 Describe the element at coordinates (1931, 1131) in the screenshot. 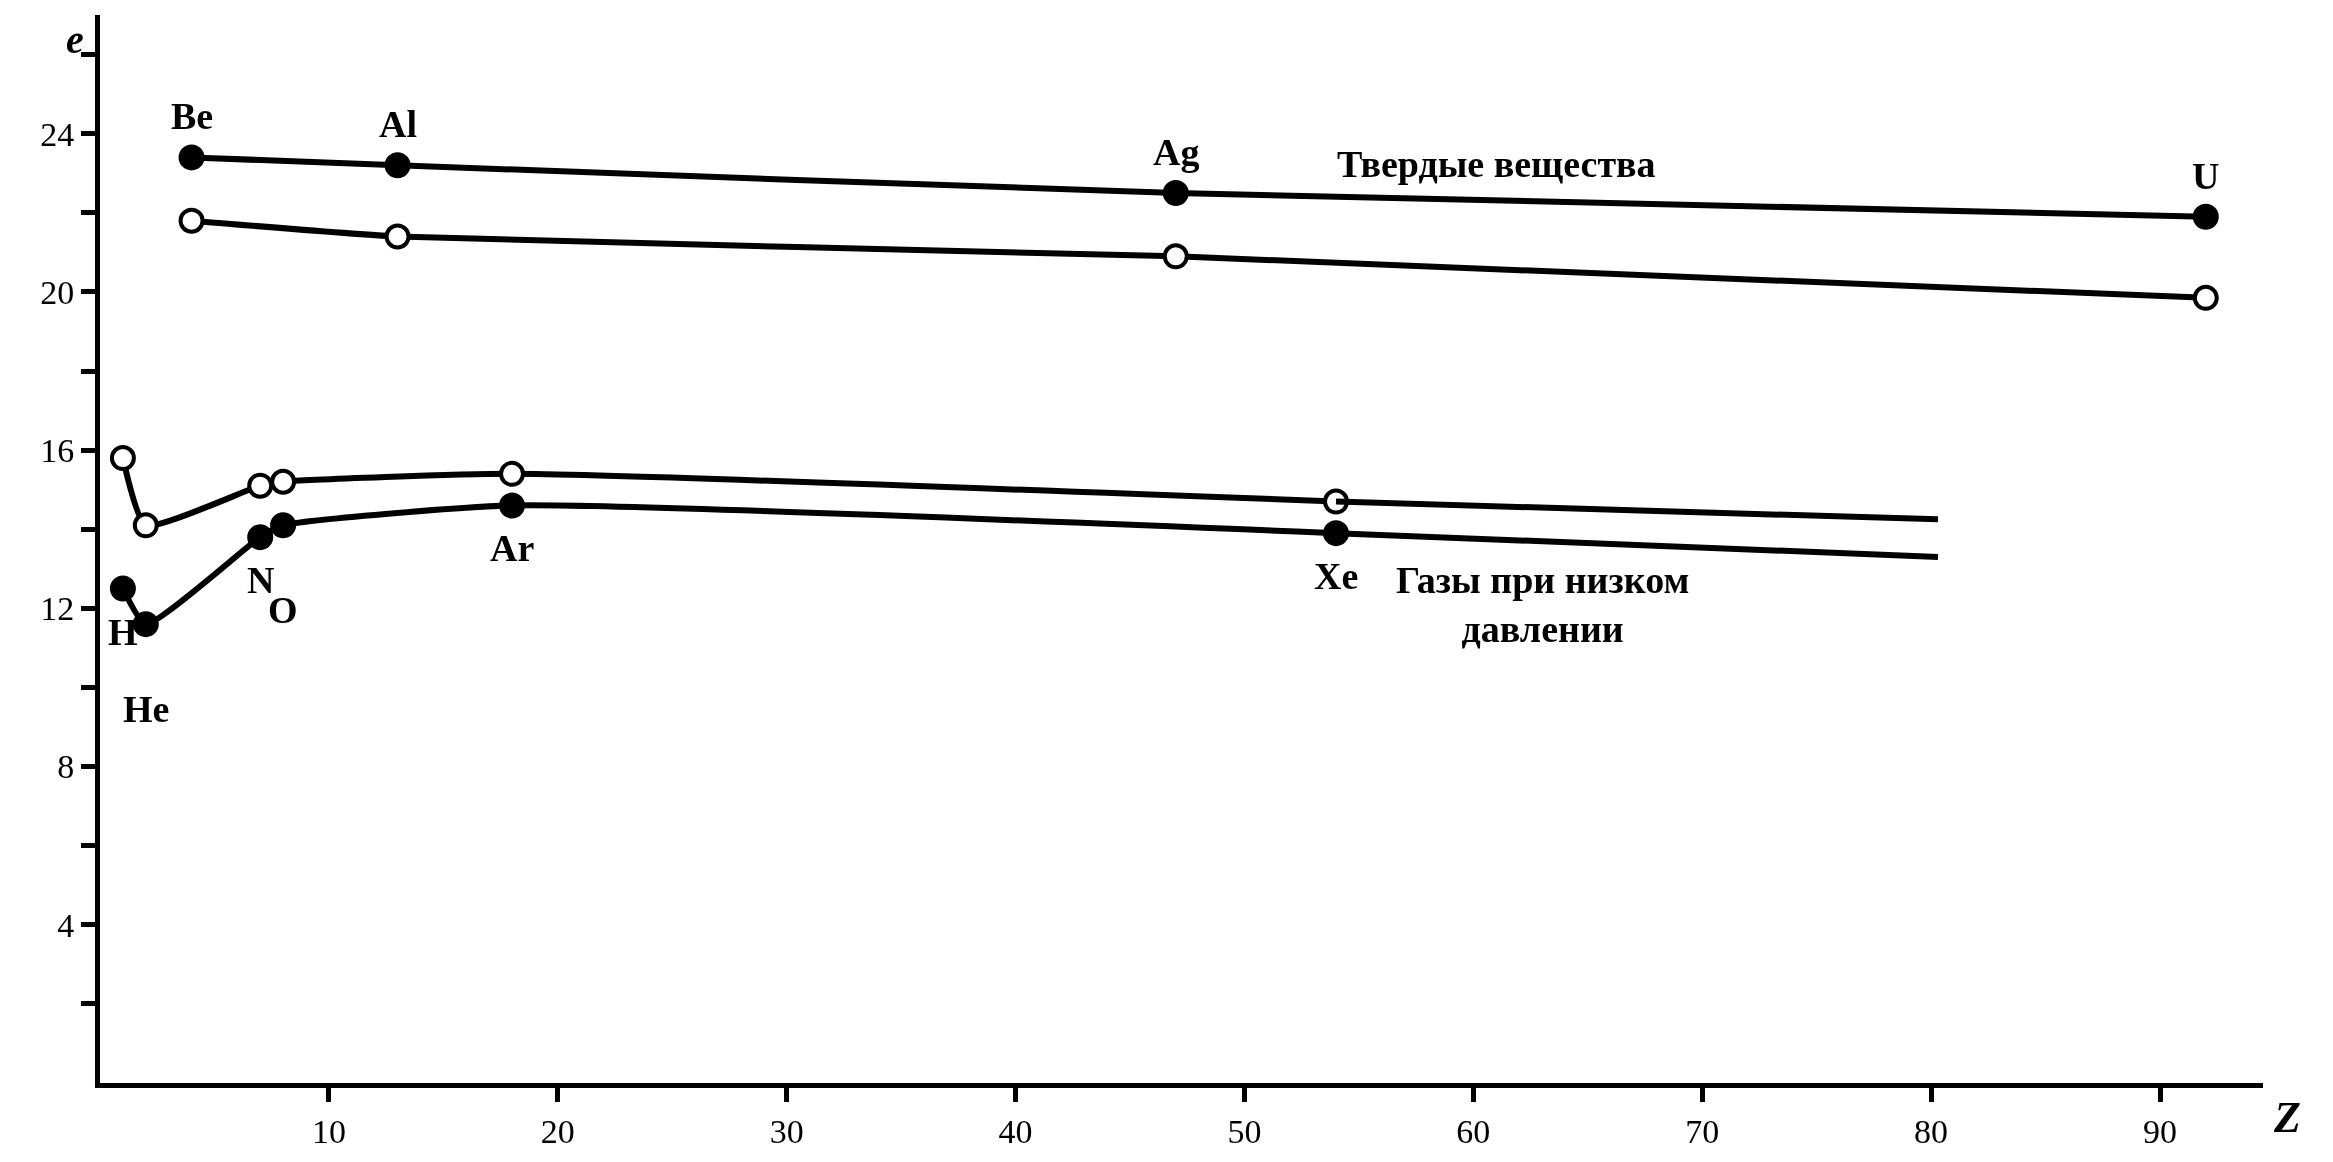

I see `x-tick-label: 80` at that location.